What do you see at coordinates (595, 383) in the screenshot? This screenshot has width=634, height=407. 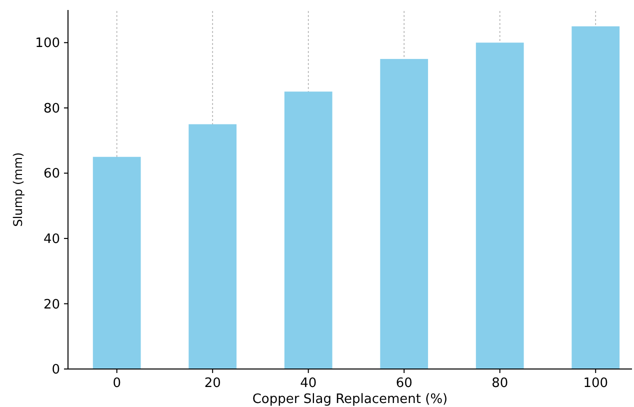 I see `x-tick-label: 100` at bounding box center [595, 383].